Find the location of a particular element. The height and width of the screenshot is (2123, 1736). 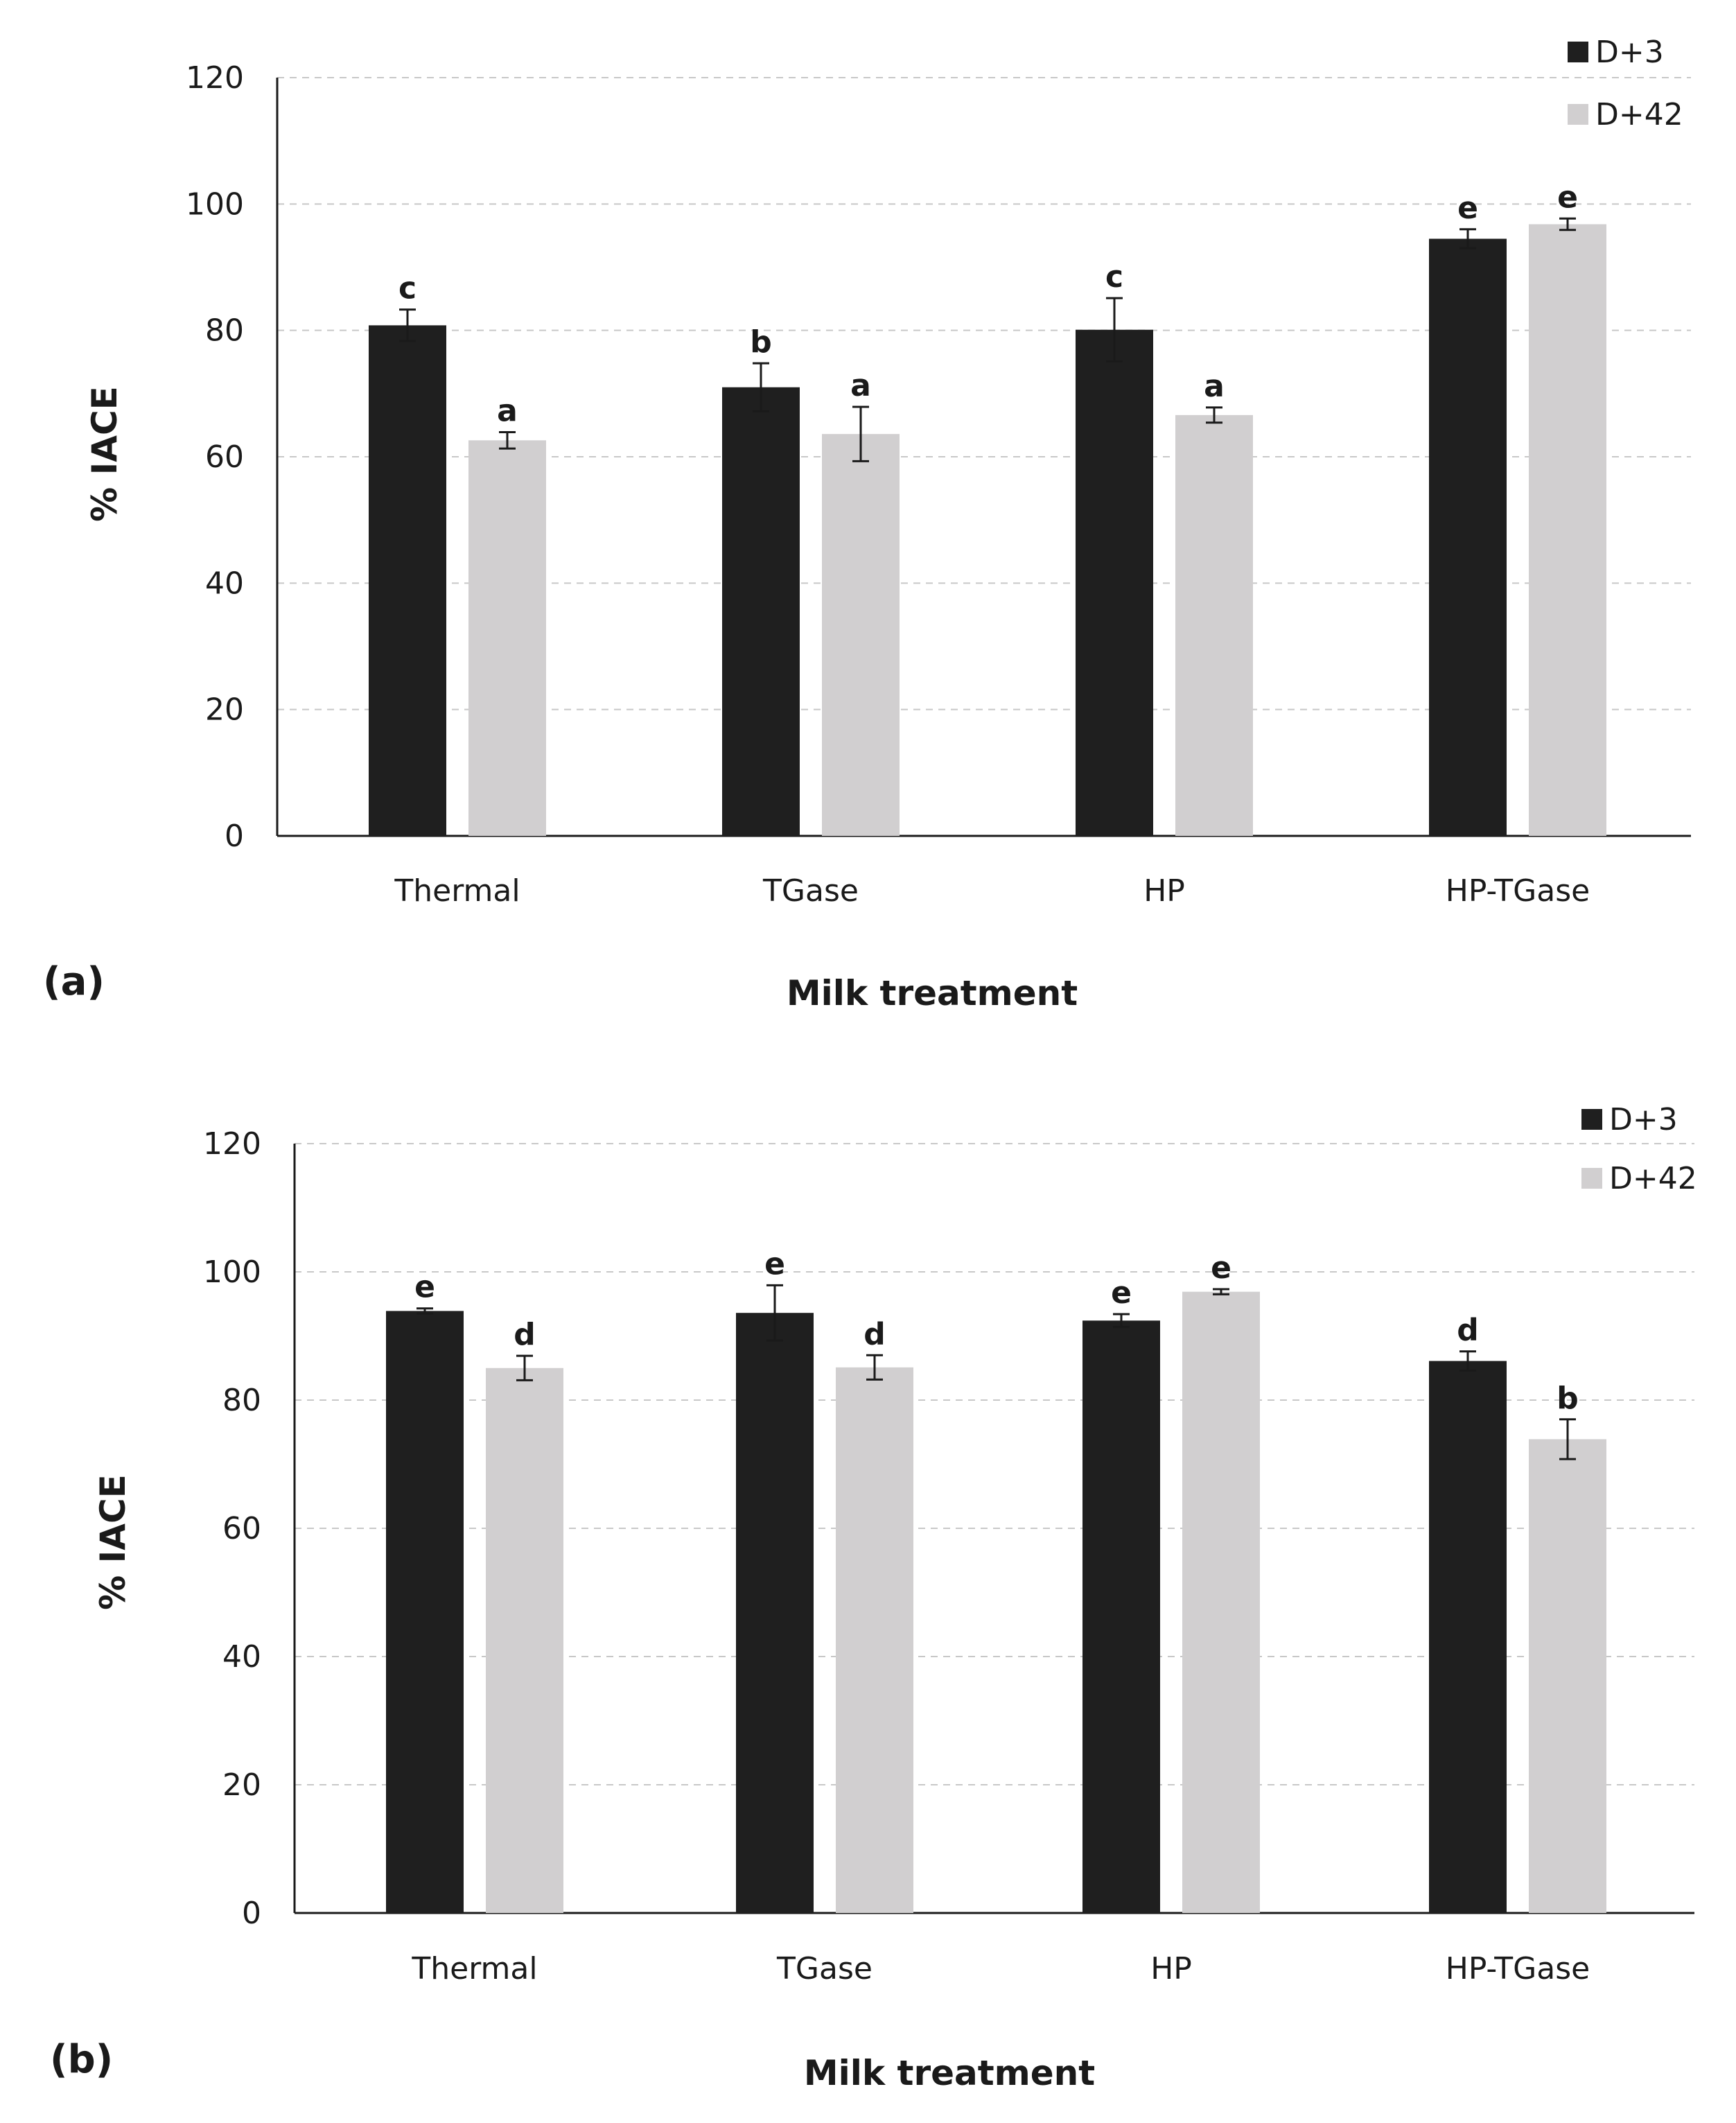

panel-label: (b) is located at coordinates (81, 2059).